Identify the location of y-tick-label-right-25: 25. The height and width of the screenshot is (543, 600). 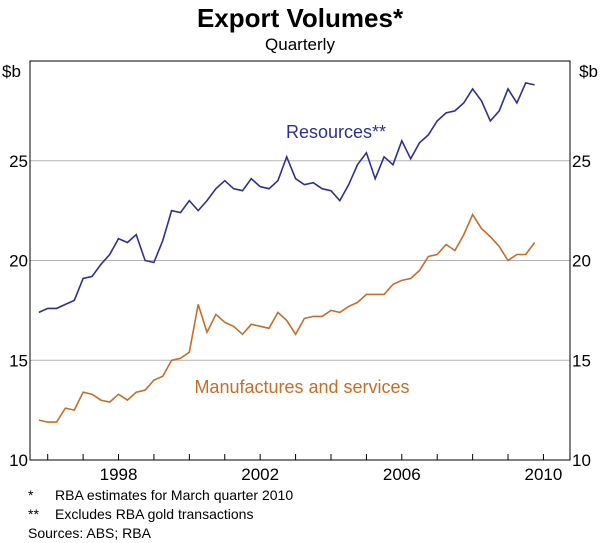
(581, 161).